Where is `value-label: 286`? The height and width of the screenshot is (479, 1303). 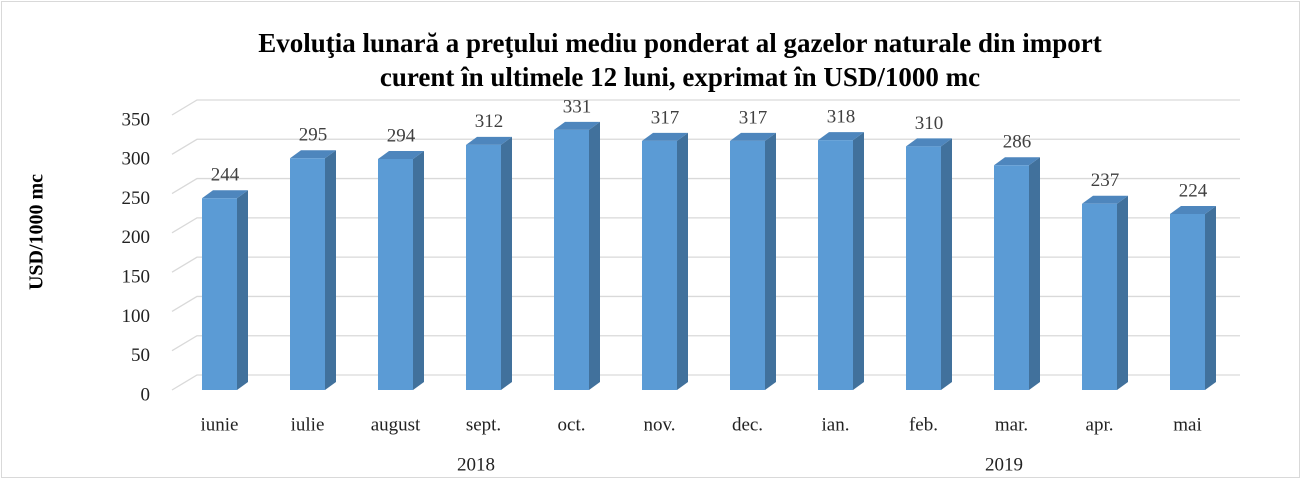 value-label: 286 is located at coordinates (1017, 142).